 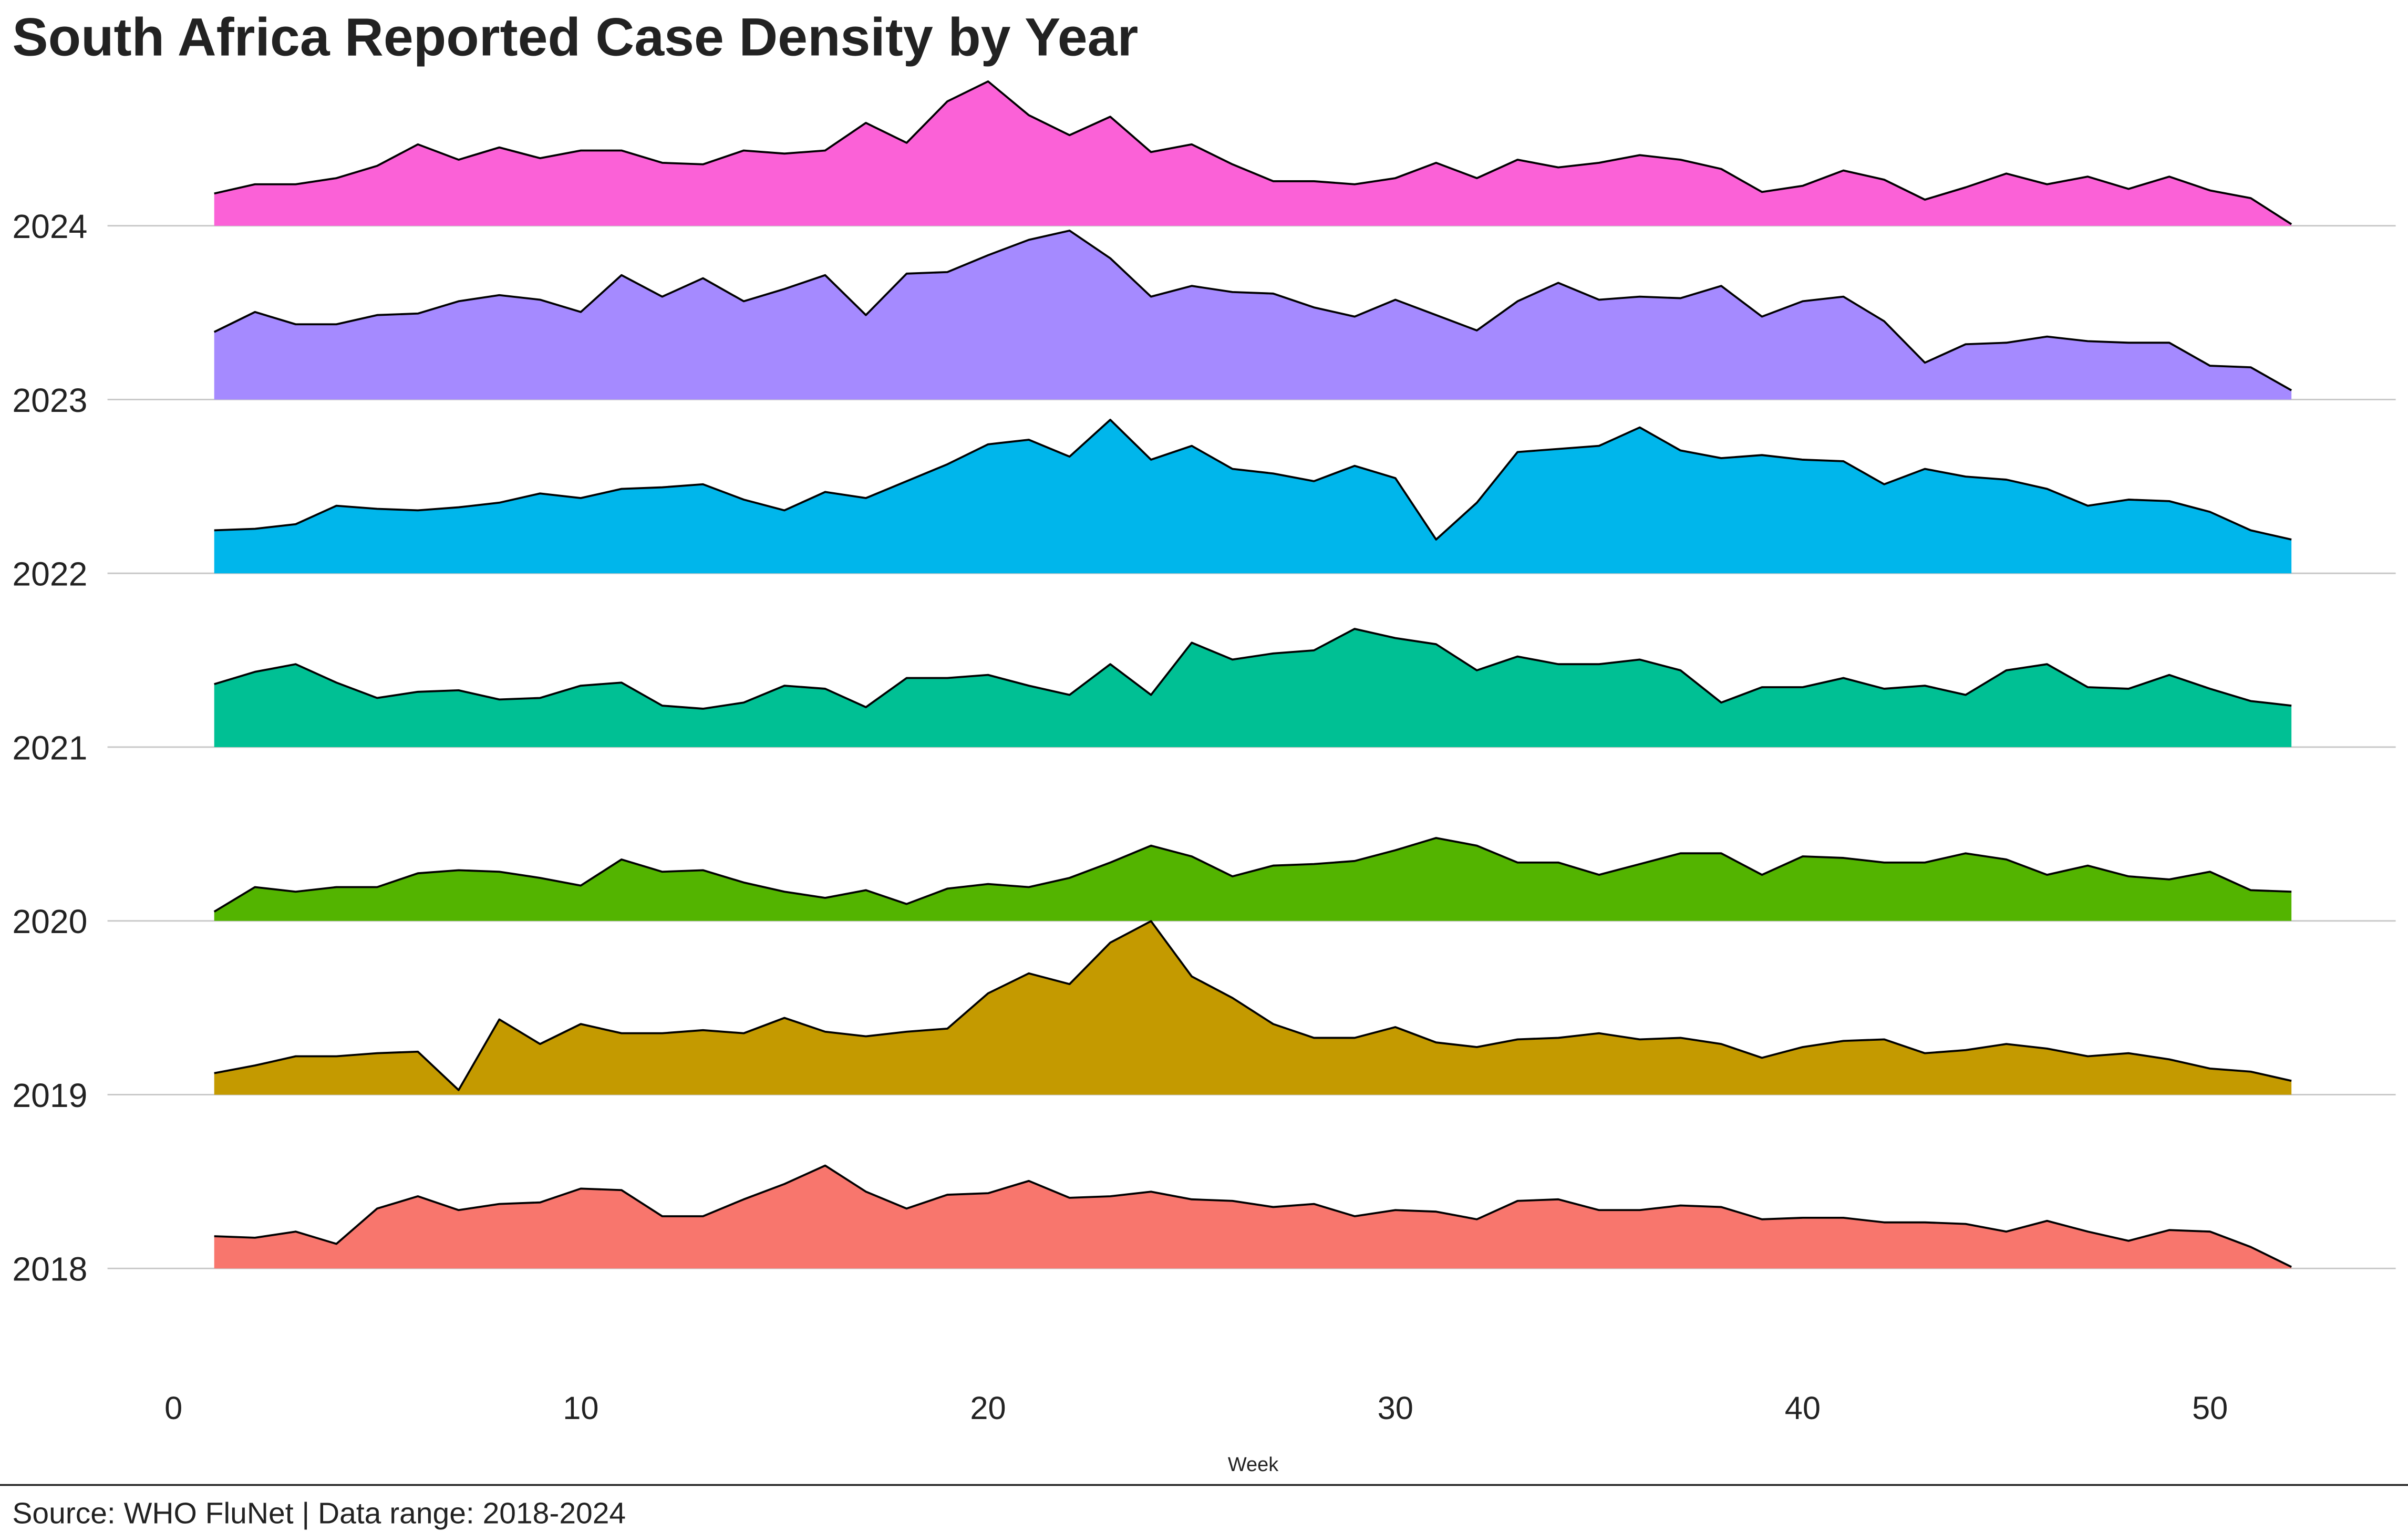 What do you see at coordinates (49, 1095) in the screenshot?
I see `y-tick-label: 2019` at bounding box center [49, 1095].